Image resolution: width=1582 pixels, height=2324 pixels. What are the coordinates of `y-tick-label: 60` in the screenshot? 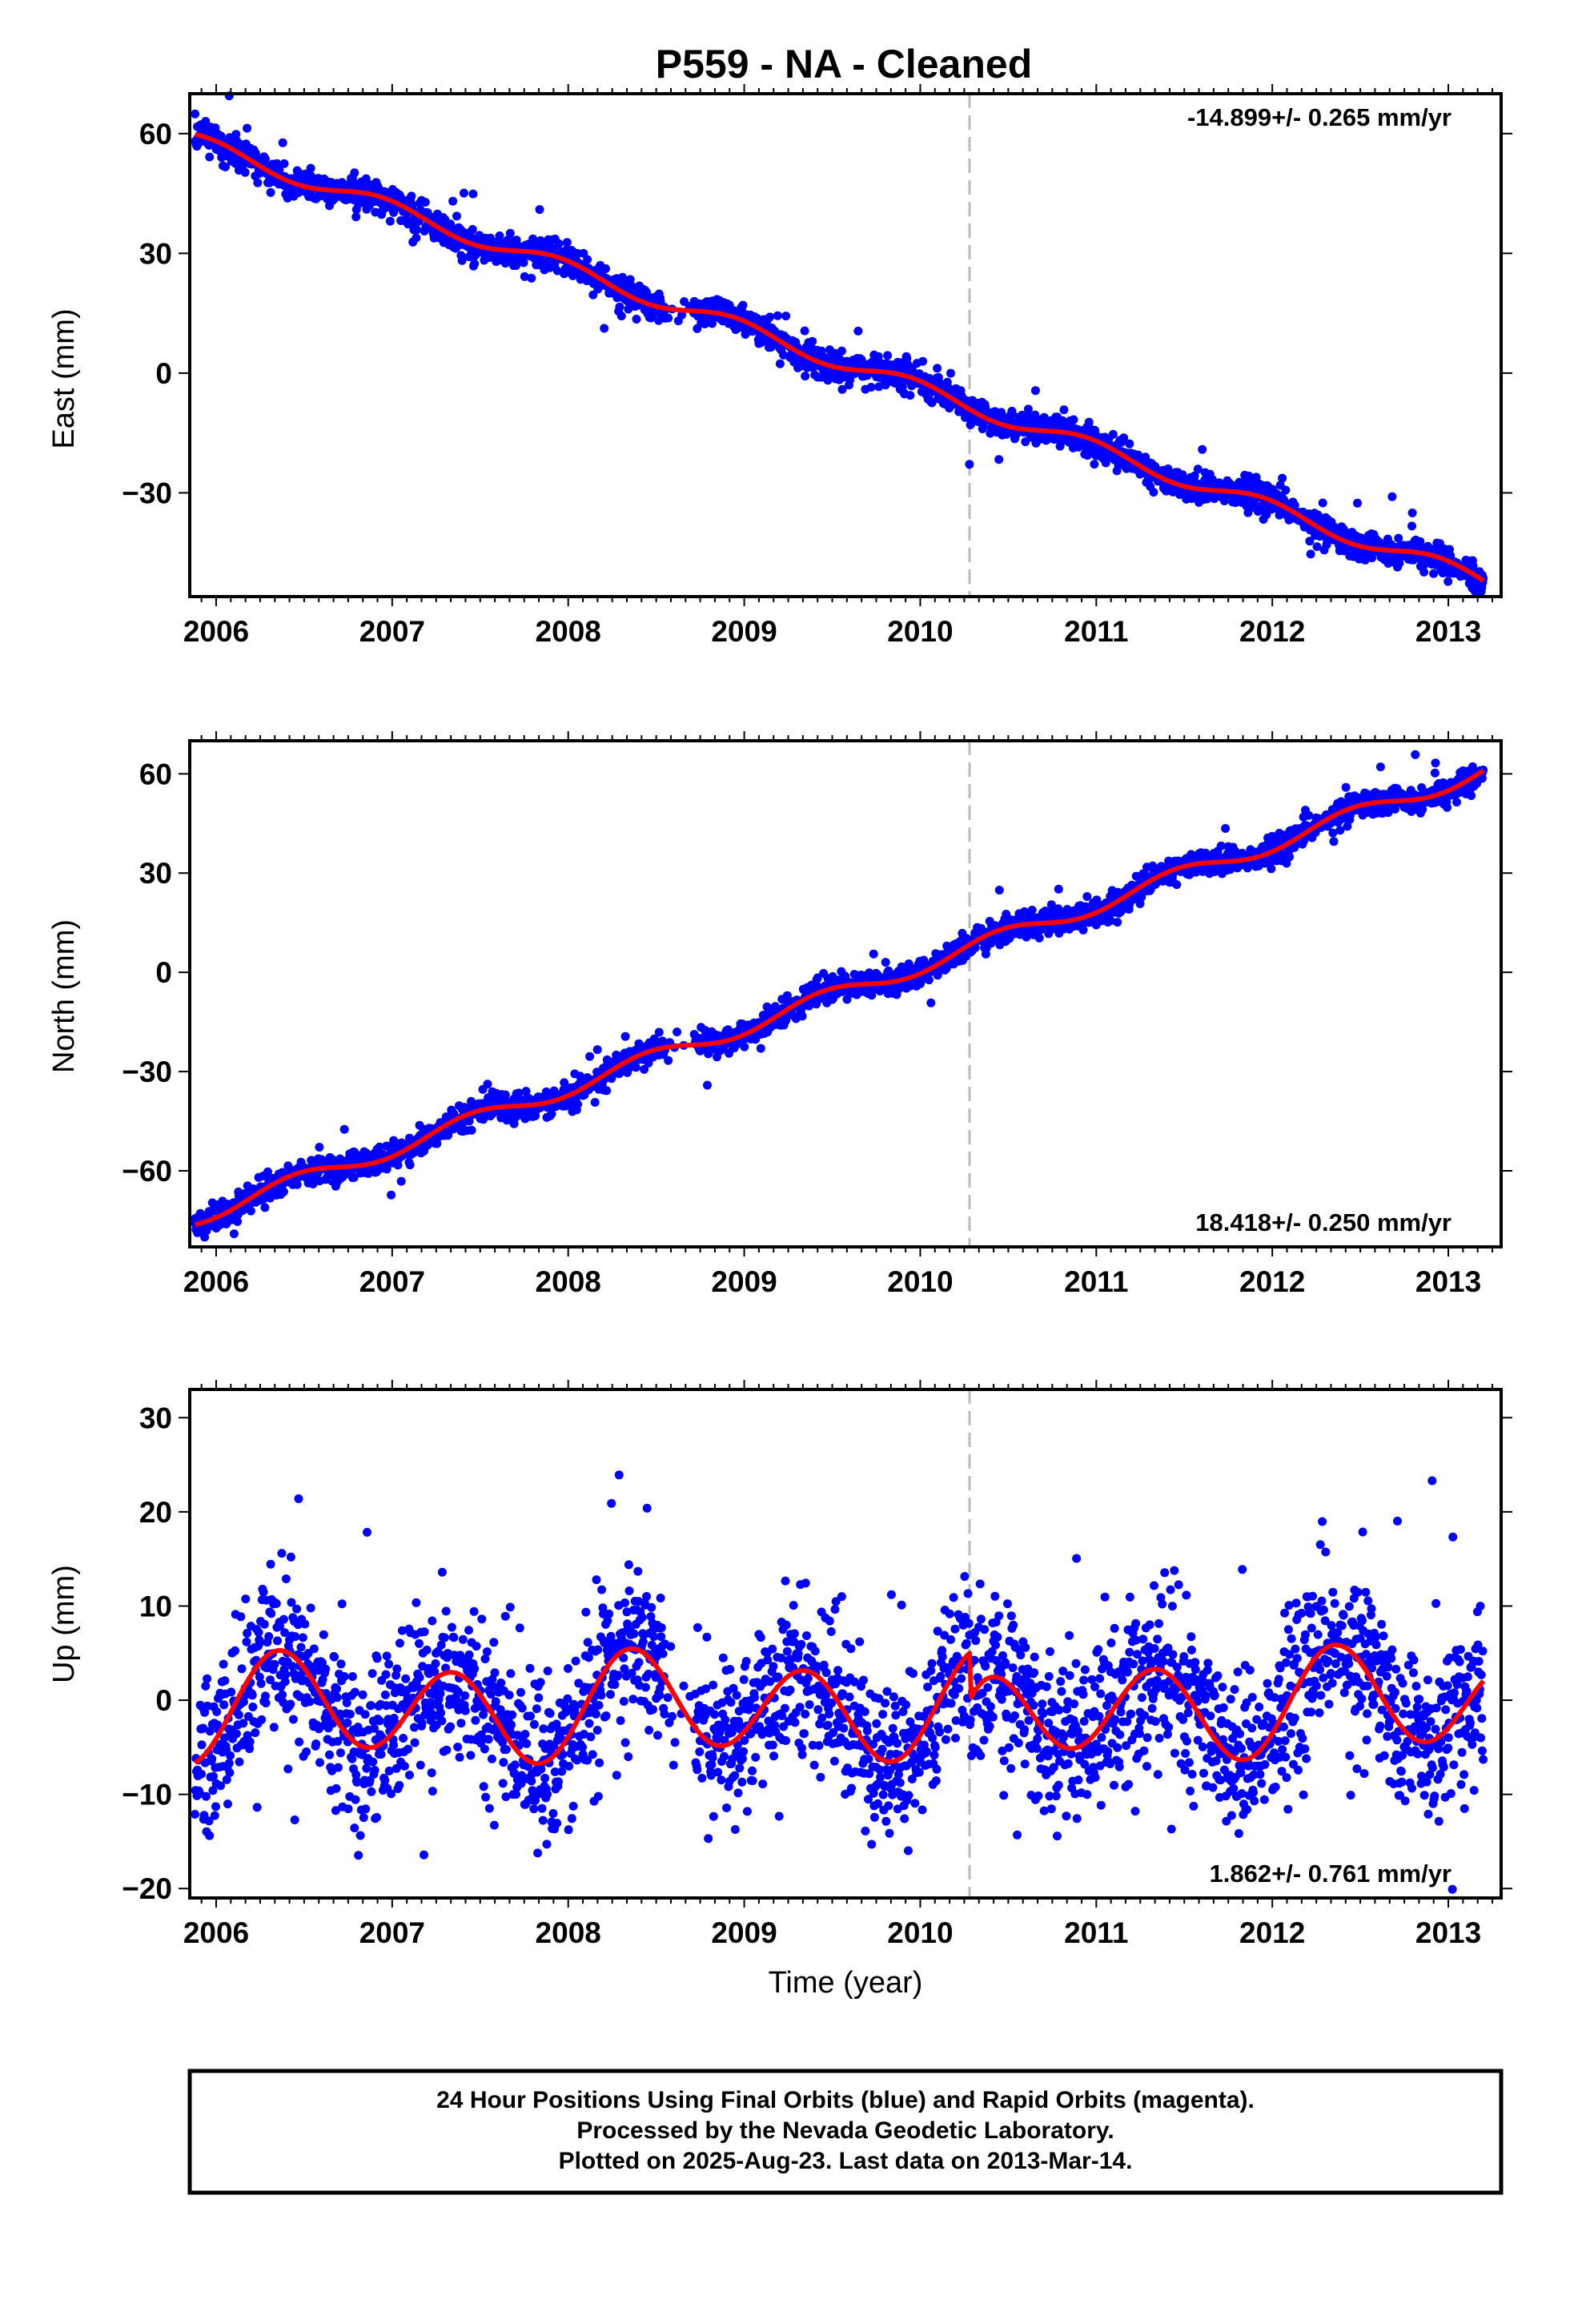 It's located at (155, 134).